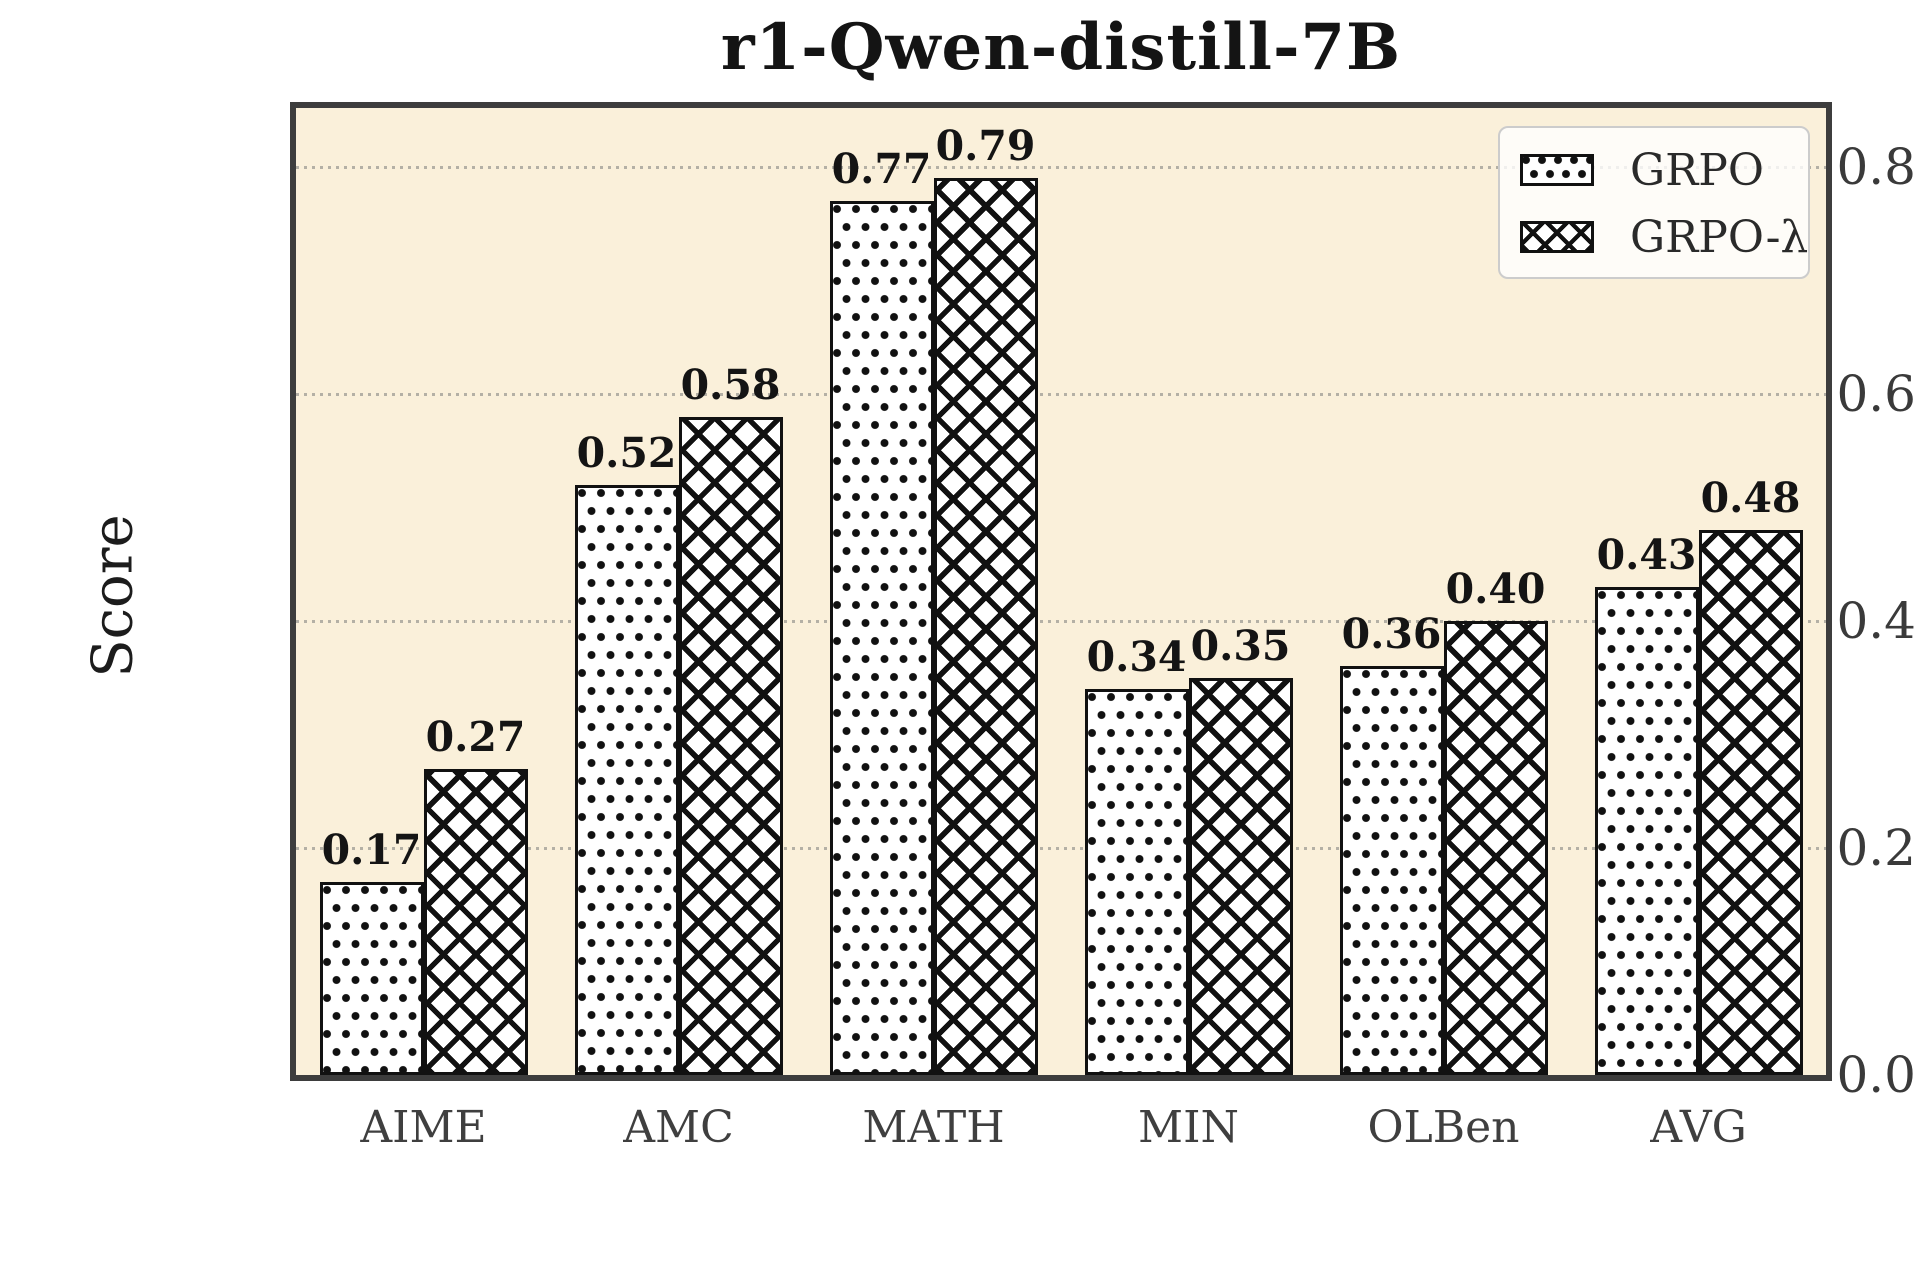 The height and width of the screenshot is (1284, 1916). What do you see at coordinates (1136, 657) in the screenshot?
I see `bar-value-label: 0.34` at bounding box center [1136, 657].